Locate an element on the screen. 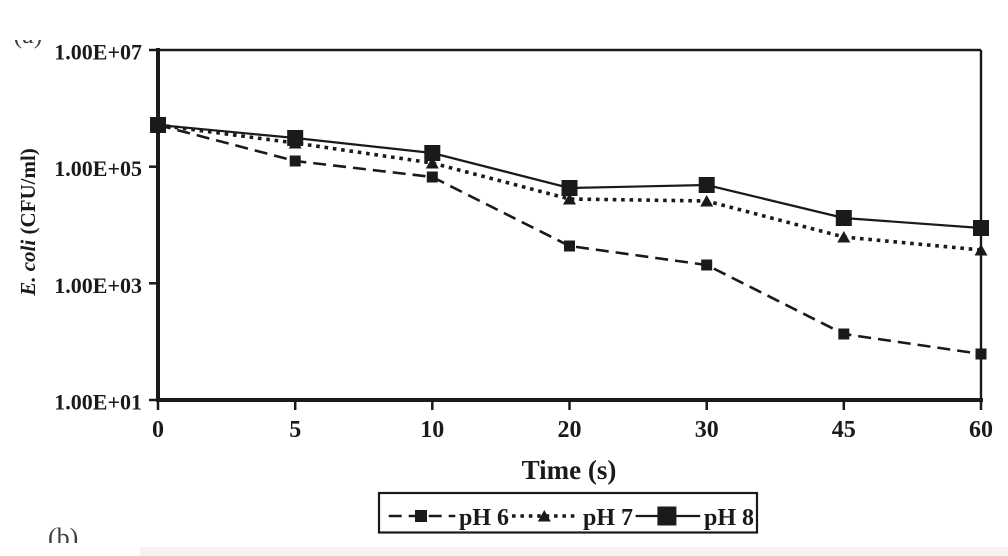  svg-text: Time (s) is located at coordinates (569, 470).